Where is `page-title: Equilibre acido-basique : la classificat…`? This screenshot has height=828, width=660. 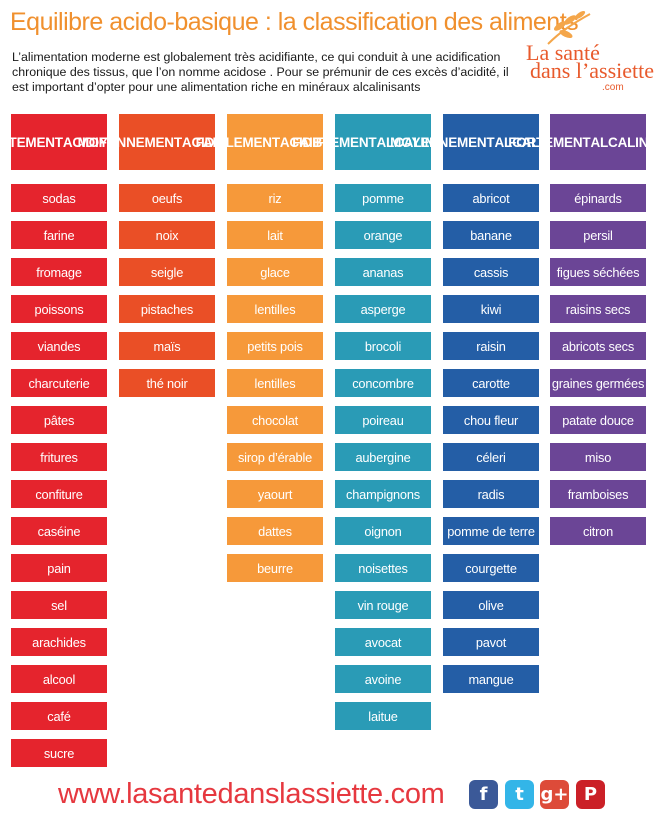
page-title: Equilibre acido-basique : la classificat… is located at coordinates (294, 22).